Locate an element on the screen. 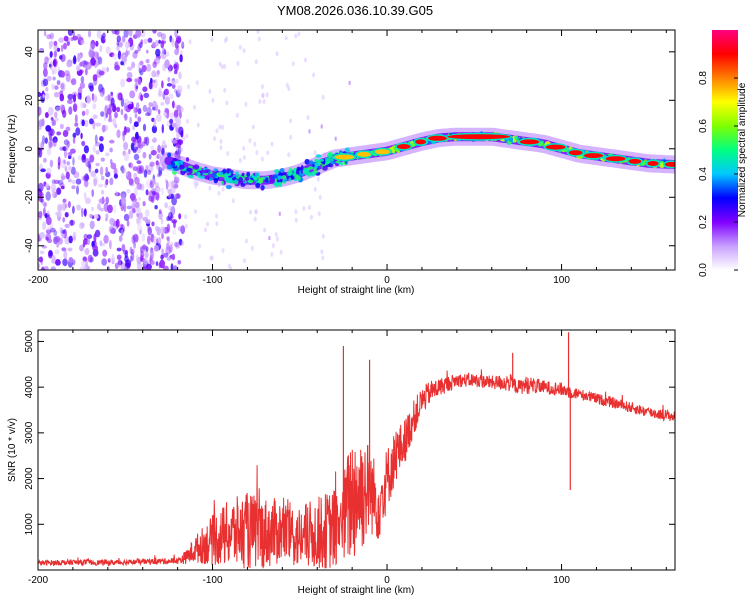 This screenshot has width=750, height=600. snr-xlabel: Height of straight line (km) is located at coordinates (356, 590).